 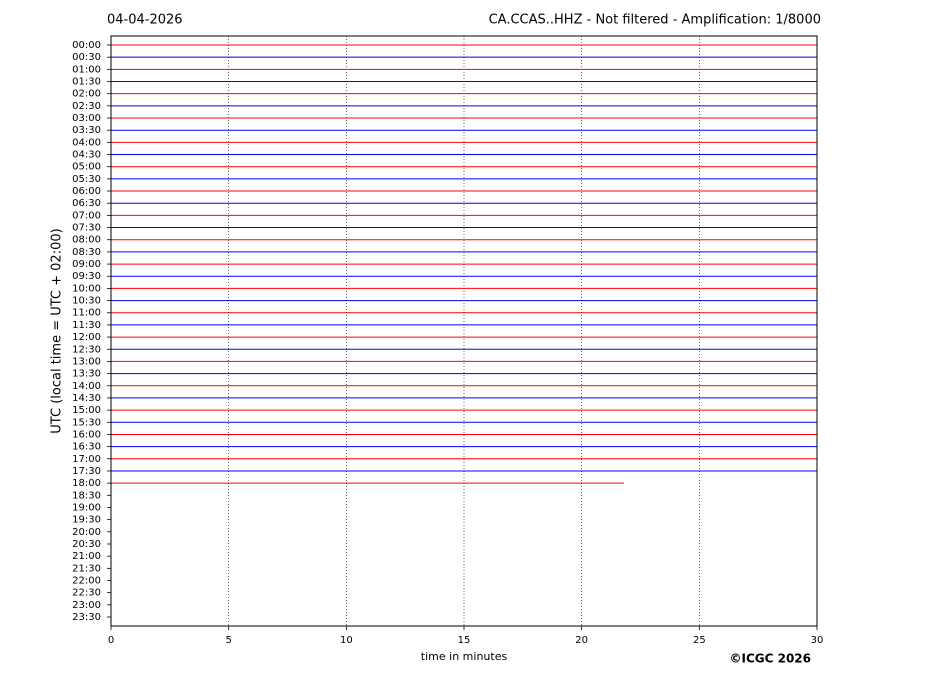 I want to click on y-tick-label: 14:00, so click(x=86, y=386).